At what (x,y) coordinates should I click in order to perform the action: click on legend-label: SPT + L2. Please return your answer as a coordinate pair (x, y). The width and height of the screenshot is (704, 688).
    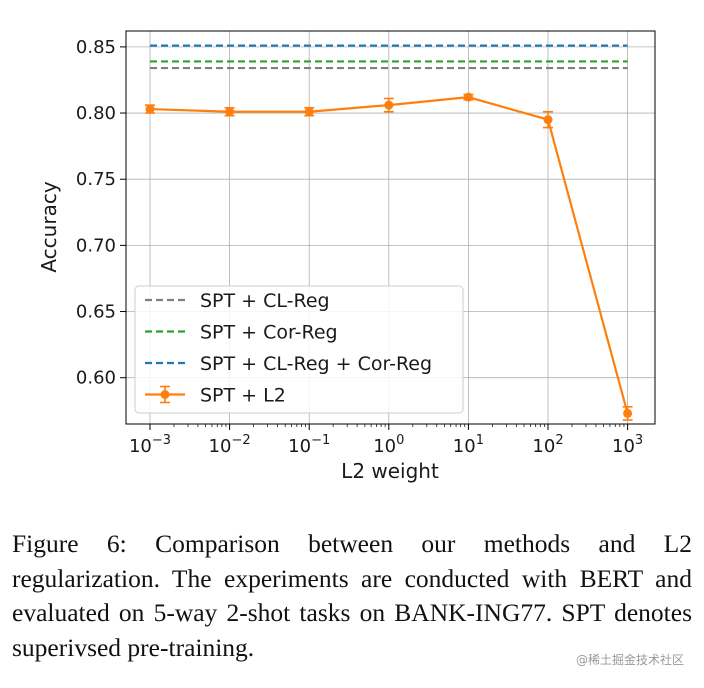
    Looking at the image, I should click on (243, 396).